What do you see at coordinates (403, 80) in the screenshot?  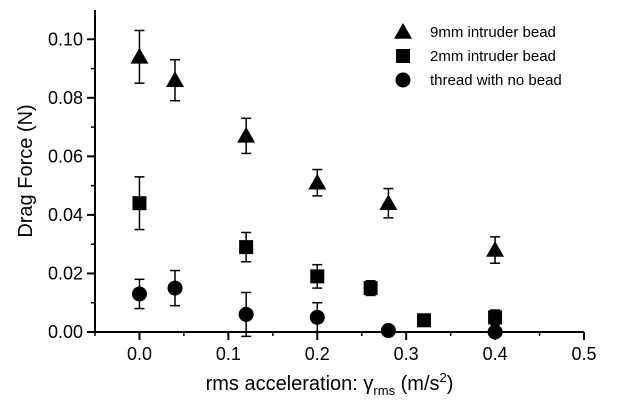 I see `legend-marker-circle` at bounding box center [403, 80].